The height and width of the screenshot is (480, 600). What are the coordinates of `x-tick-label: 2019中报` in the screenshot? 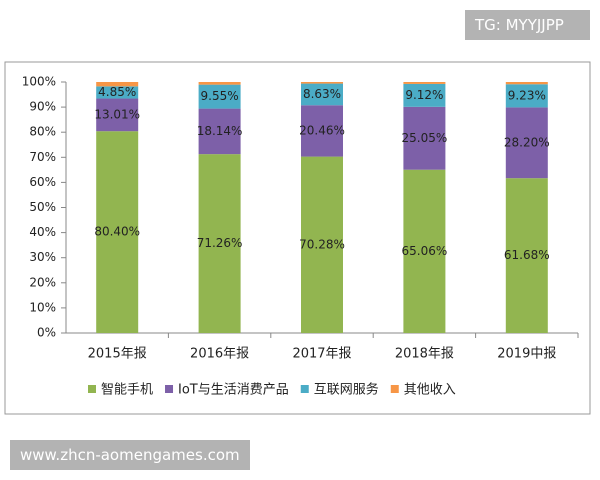 It's located at (526, 354).